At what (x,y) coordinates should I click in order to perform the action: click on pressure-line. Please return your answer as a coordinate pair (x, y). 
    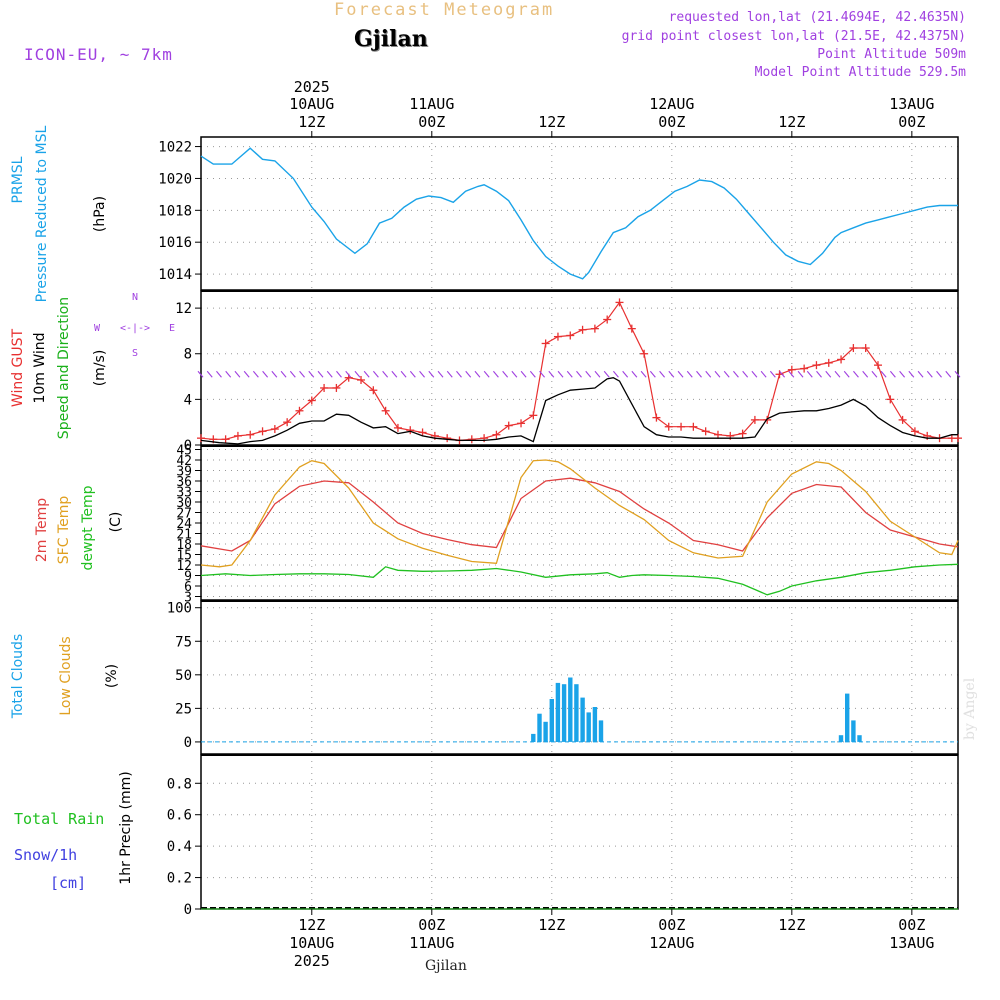
    Looking at the image, I should click on (579, 213).